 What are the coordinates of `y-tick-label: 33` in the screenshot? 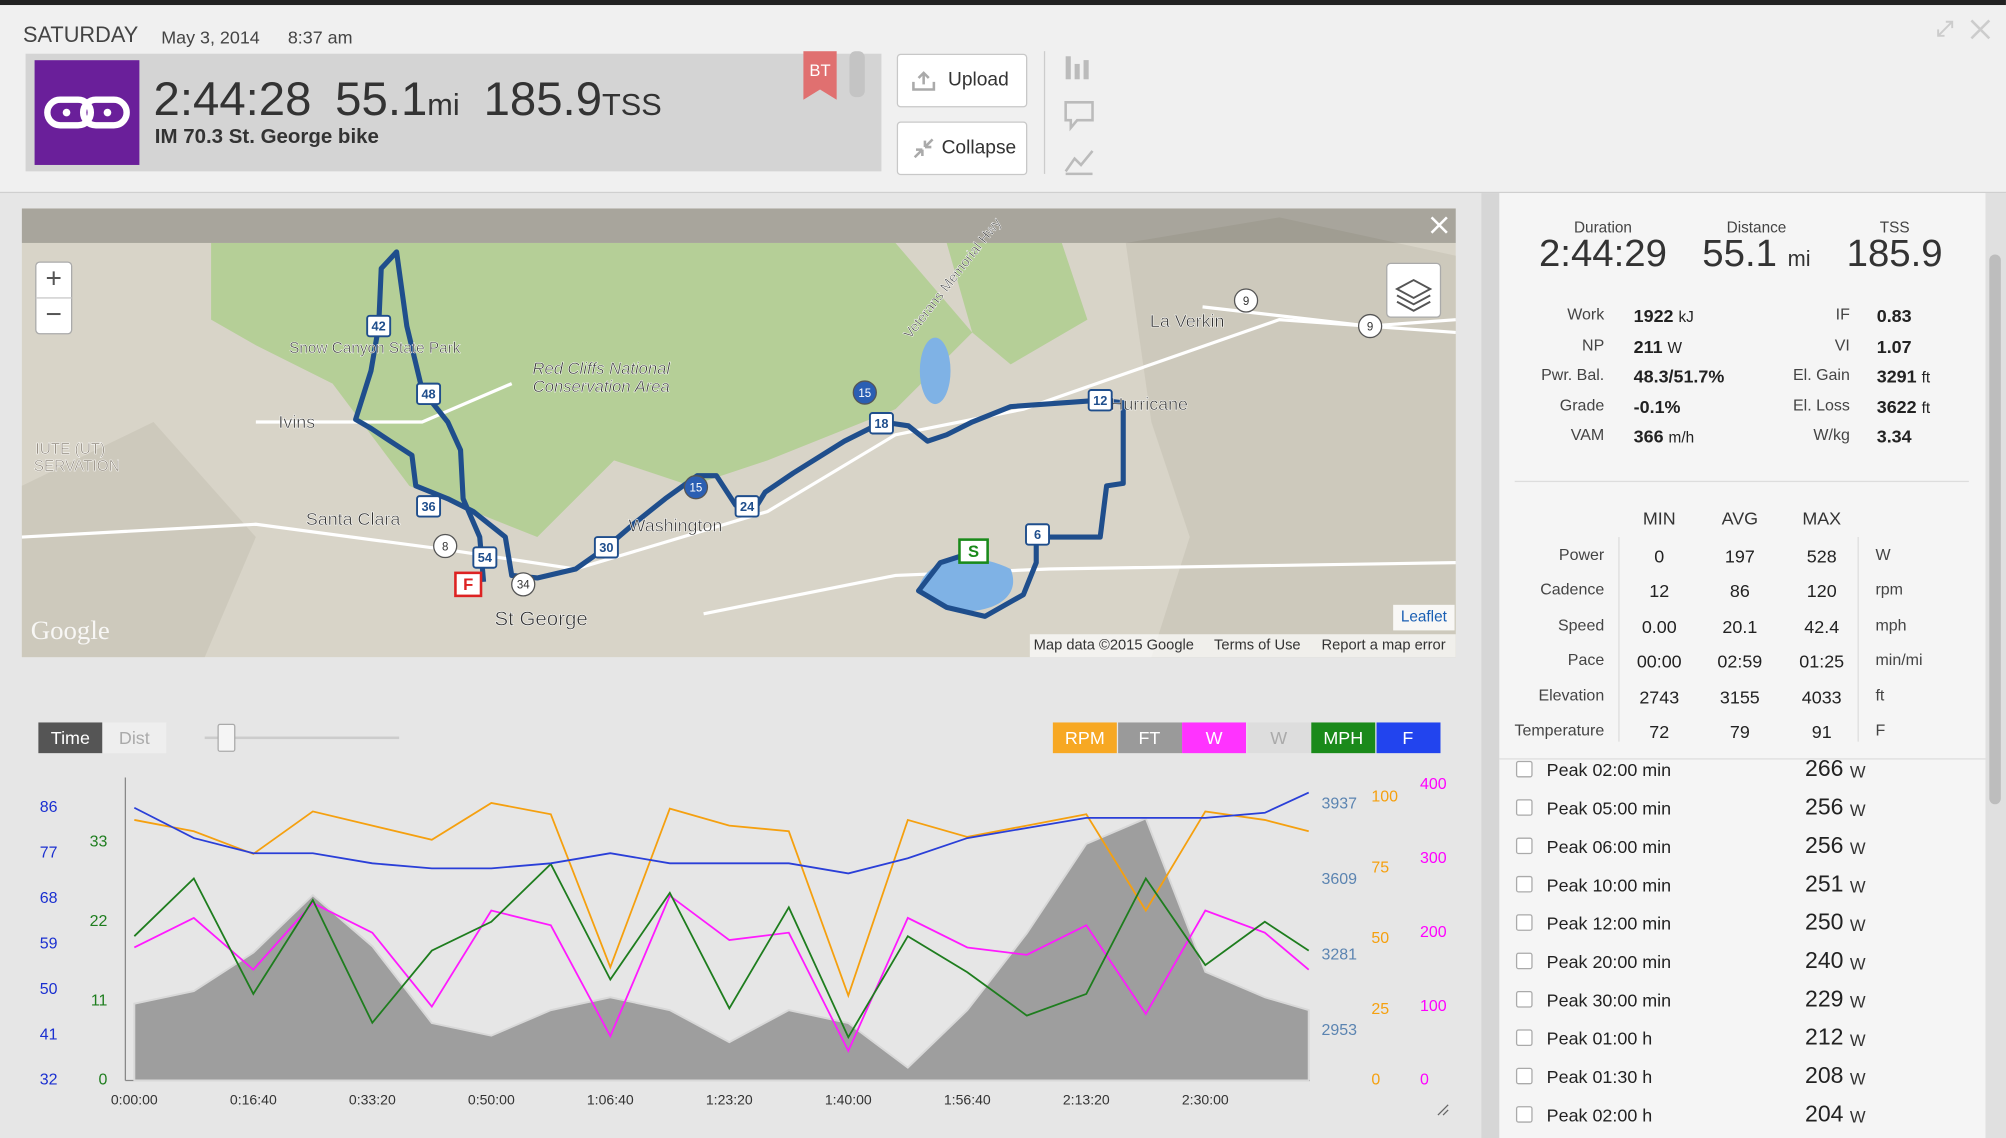 It's located at (99, 842).